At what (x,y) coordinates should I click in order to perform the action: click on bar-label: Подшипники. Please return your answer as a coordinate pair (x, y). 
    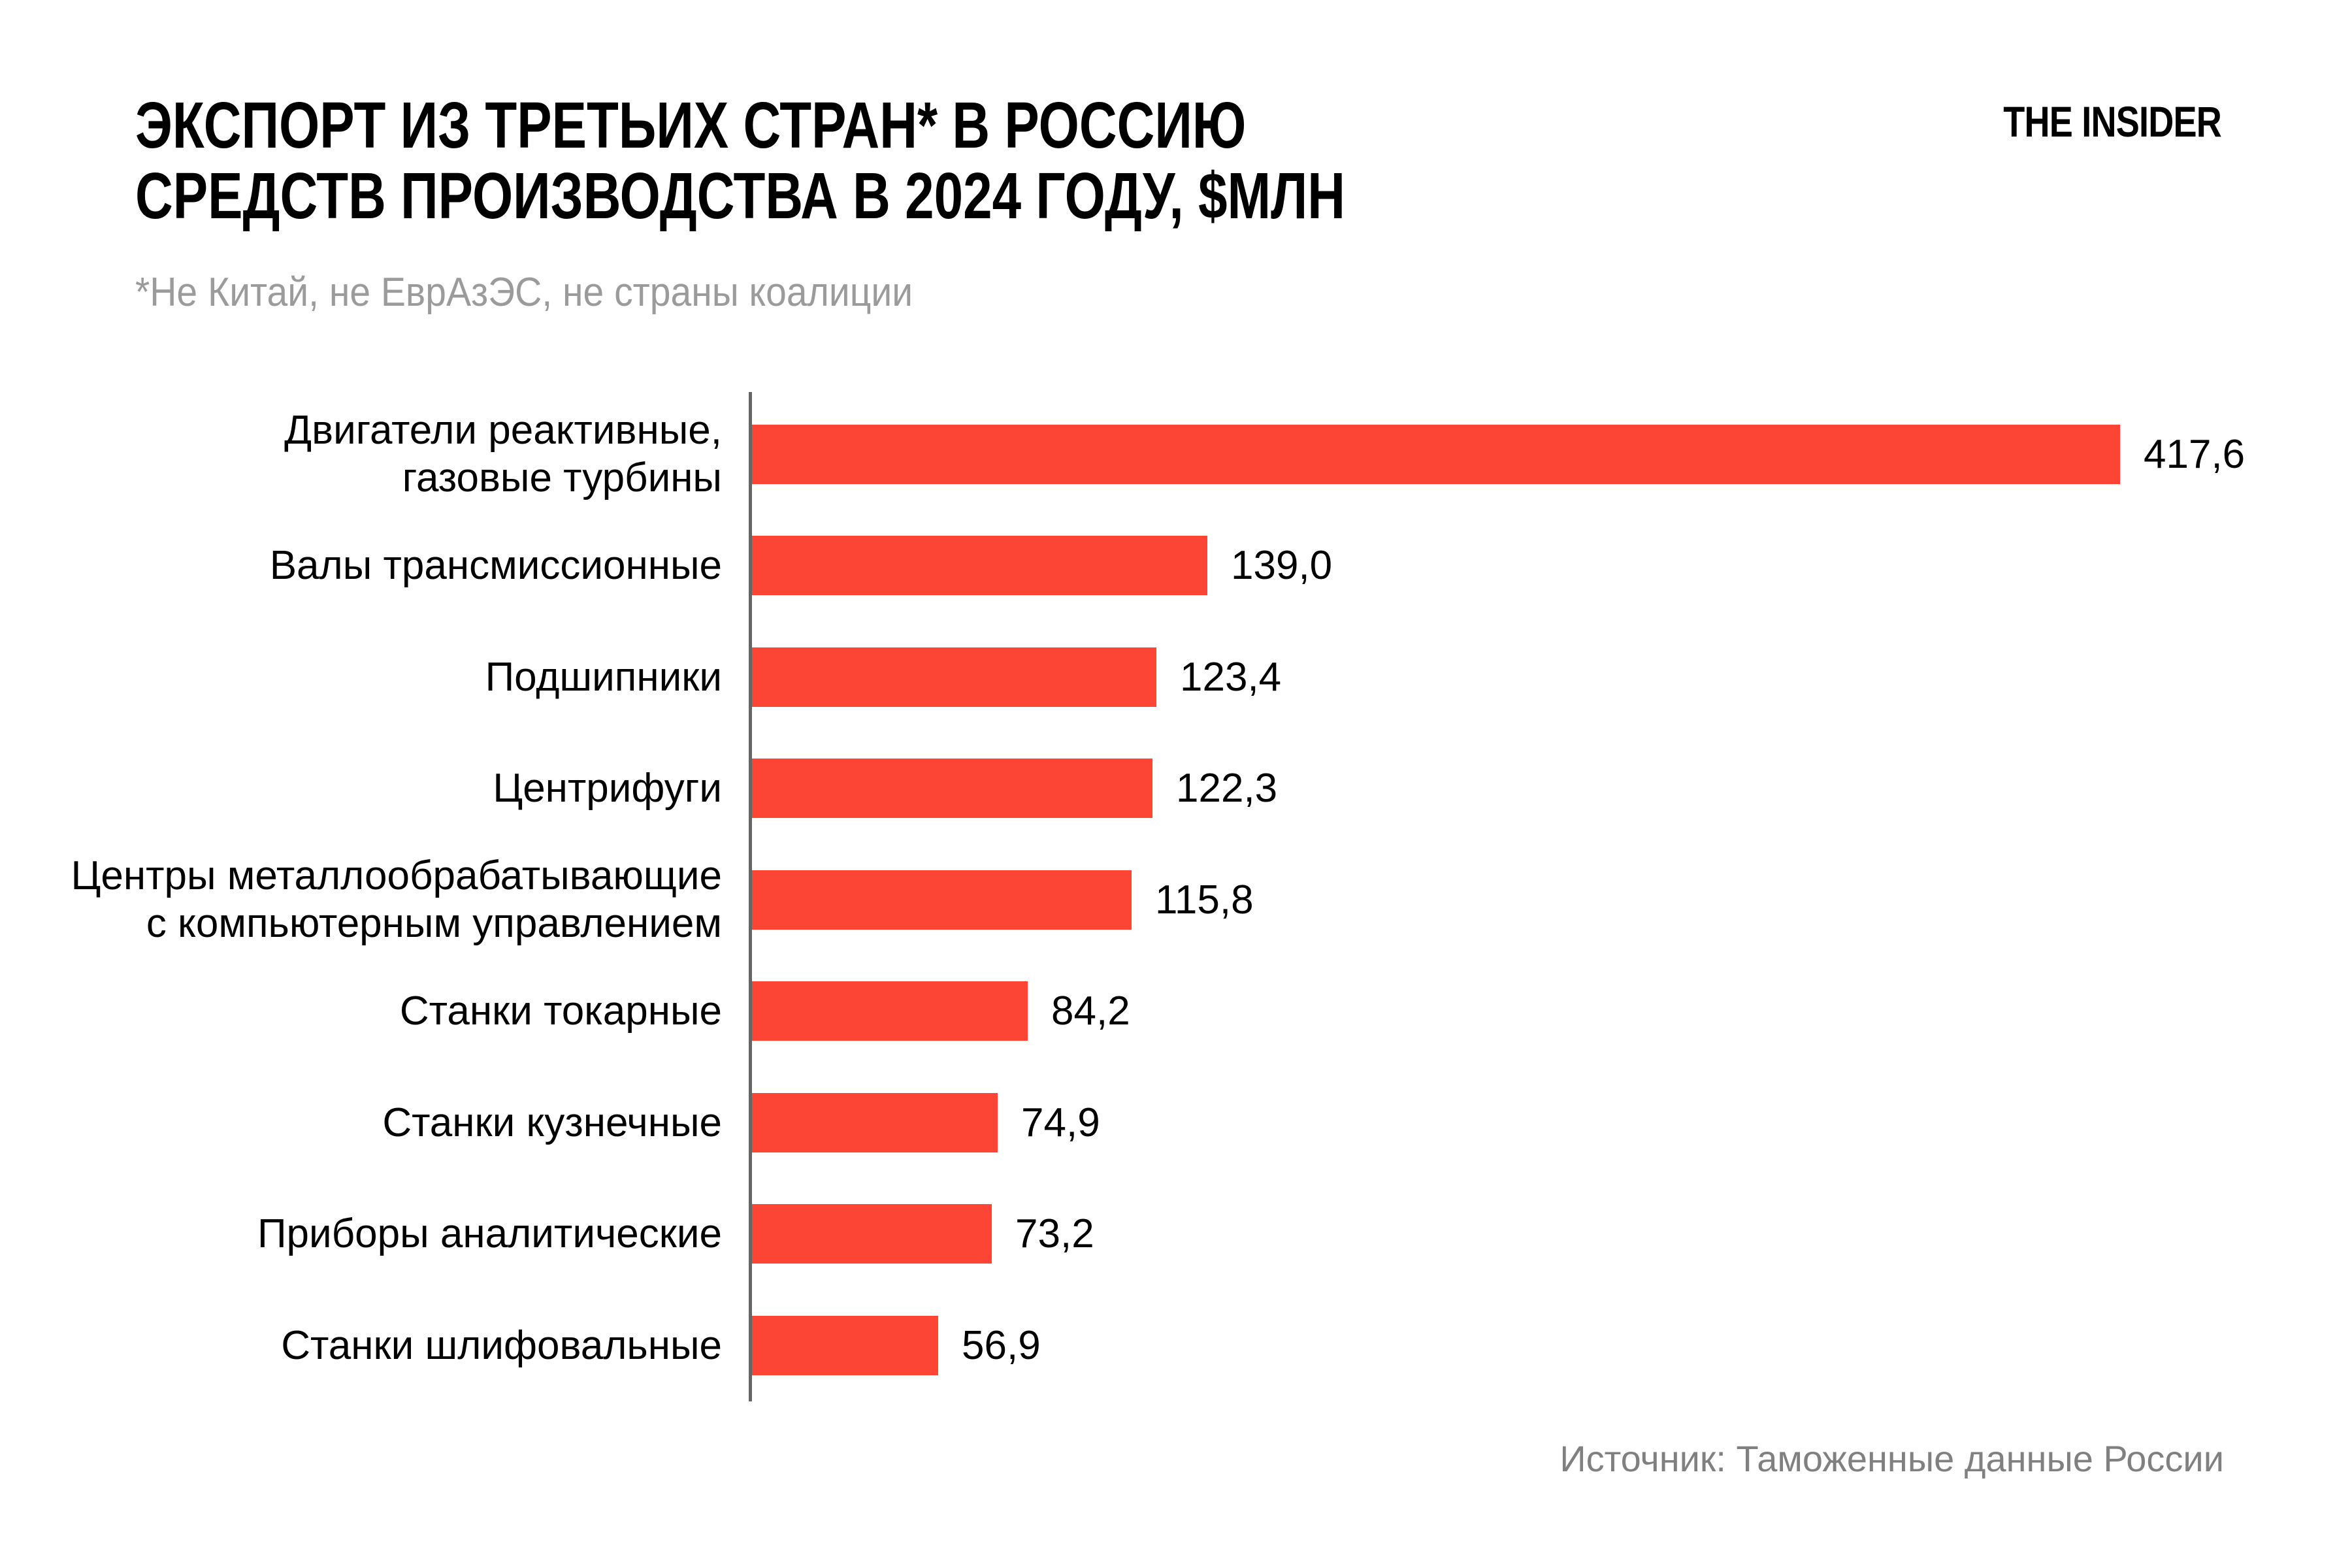
    Looking at the image, I should click on (361, 677).